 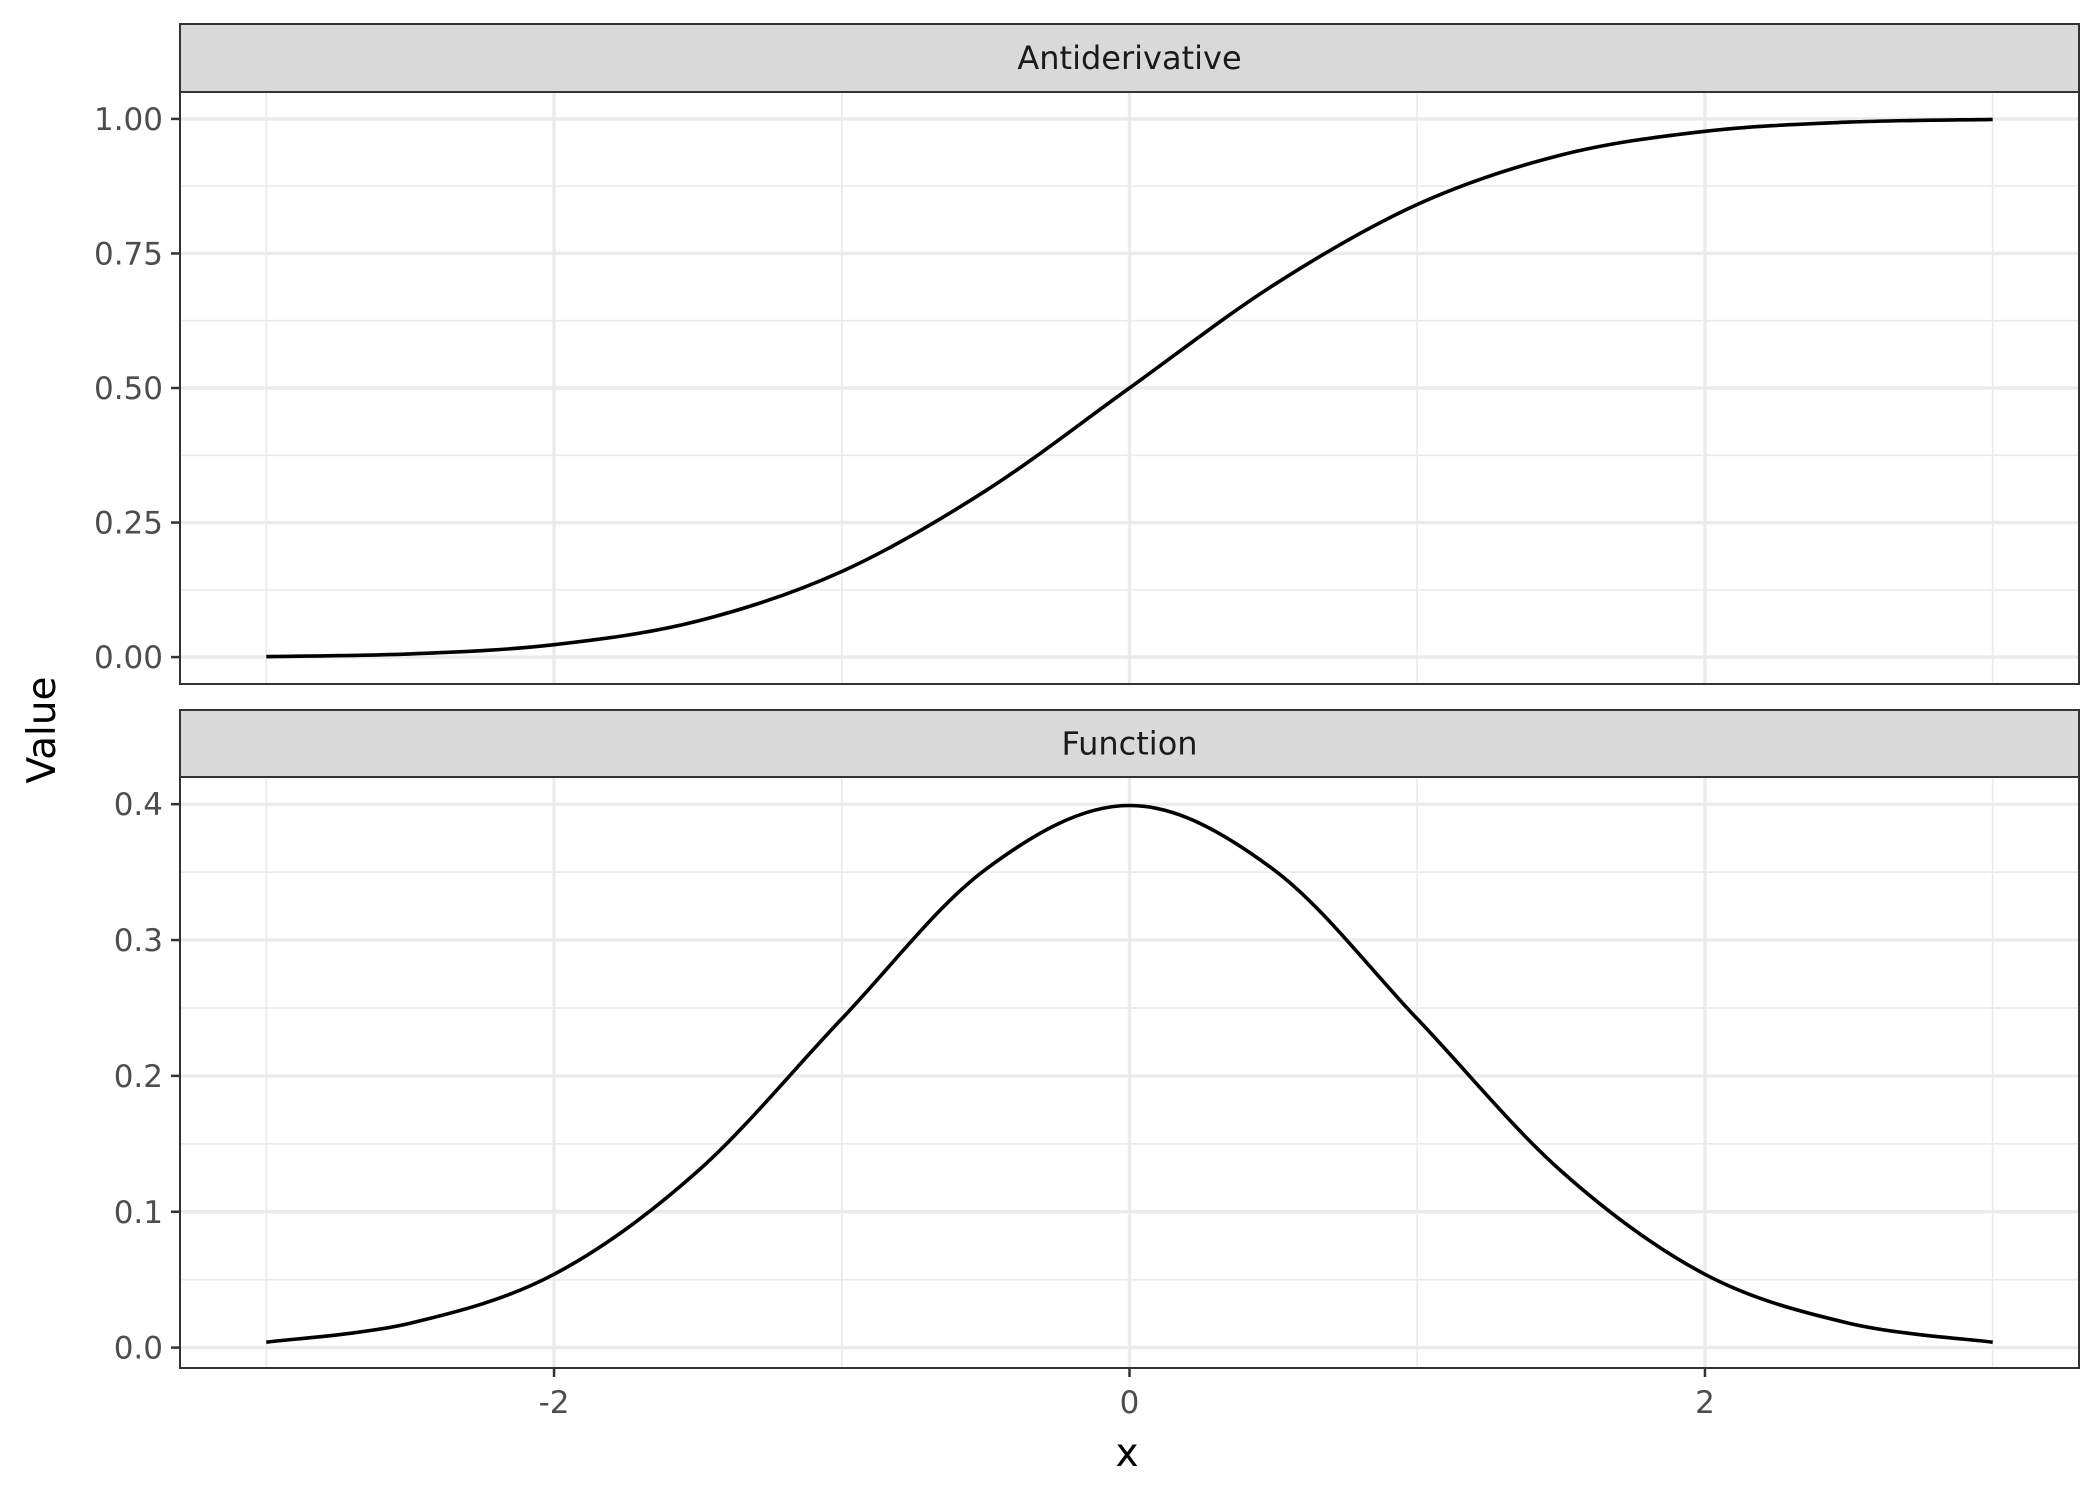 I want to click on facet-strip-label: Function, so click(x=1129, y=744).